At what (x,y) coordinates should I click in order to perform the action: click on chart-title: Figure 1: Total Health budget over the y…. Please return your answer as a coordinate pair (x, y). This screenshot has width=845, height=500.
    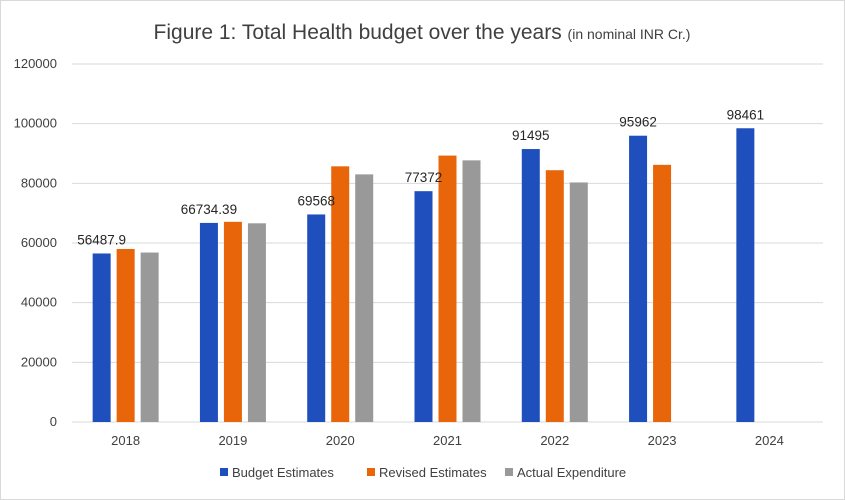
    Looking at the image, I should click on (422, 32).